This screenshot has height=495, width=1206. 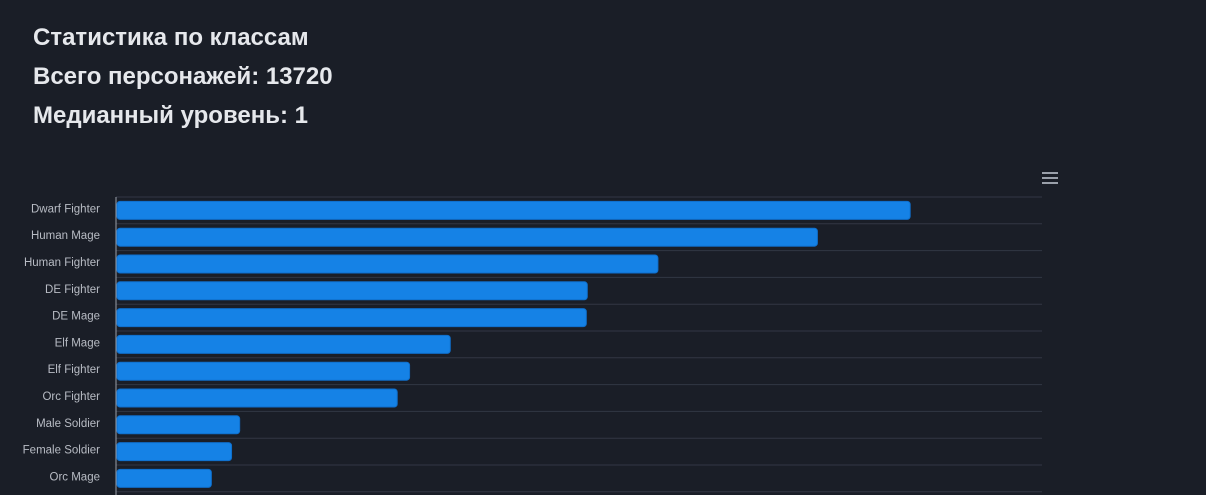 I want to click on bar-de-mage, so click(x=351, y=318).